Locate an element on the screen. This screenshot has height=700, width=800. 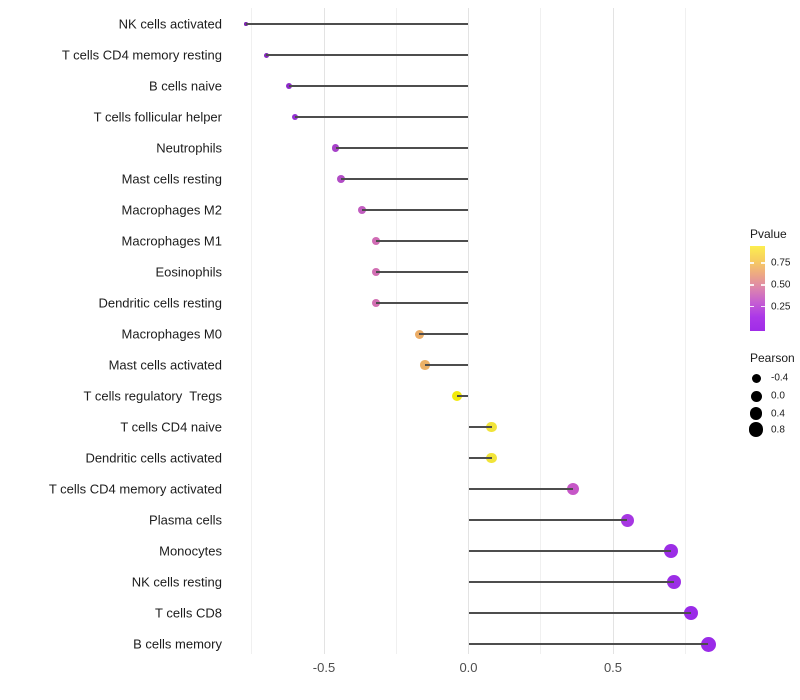
row-label: Macrophages M1 is located at coordinates (171, 241).